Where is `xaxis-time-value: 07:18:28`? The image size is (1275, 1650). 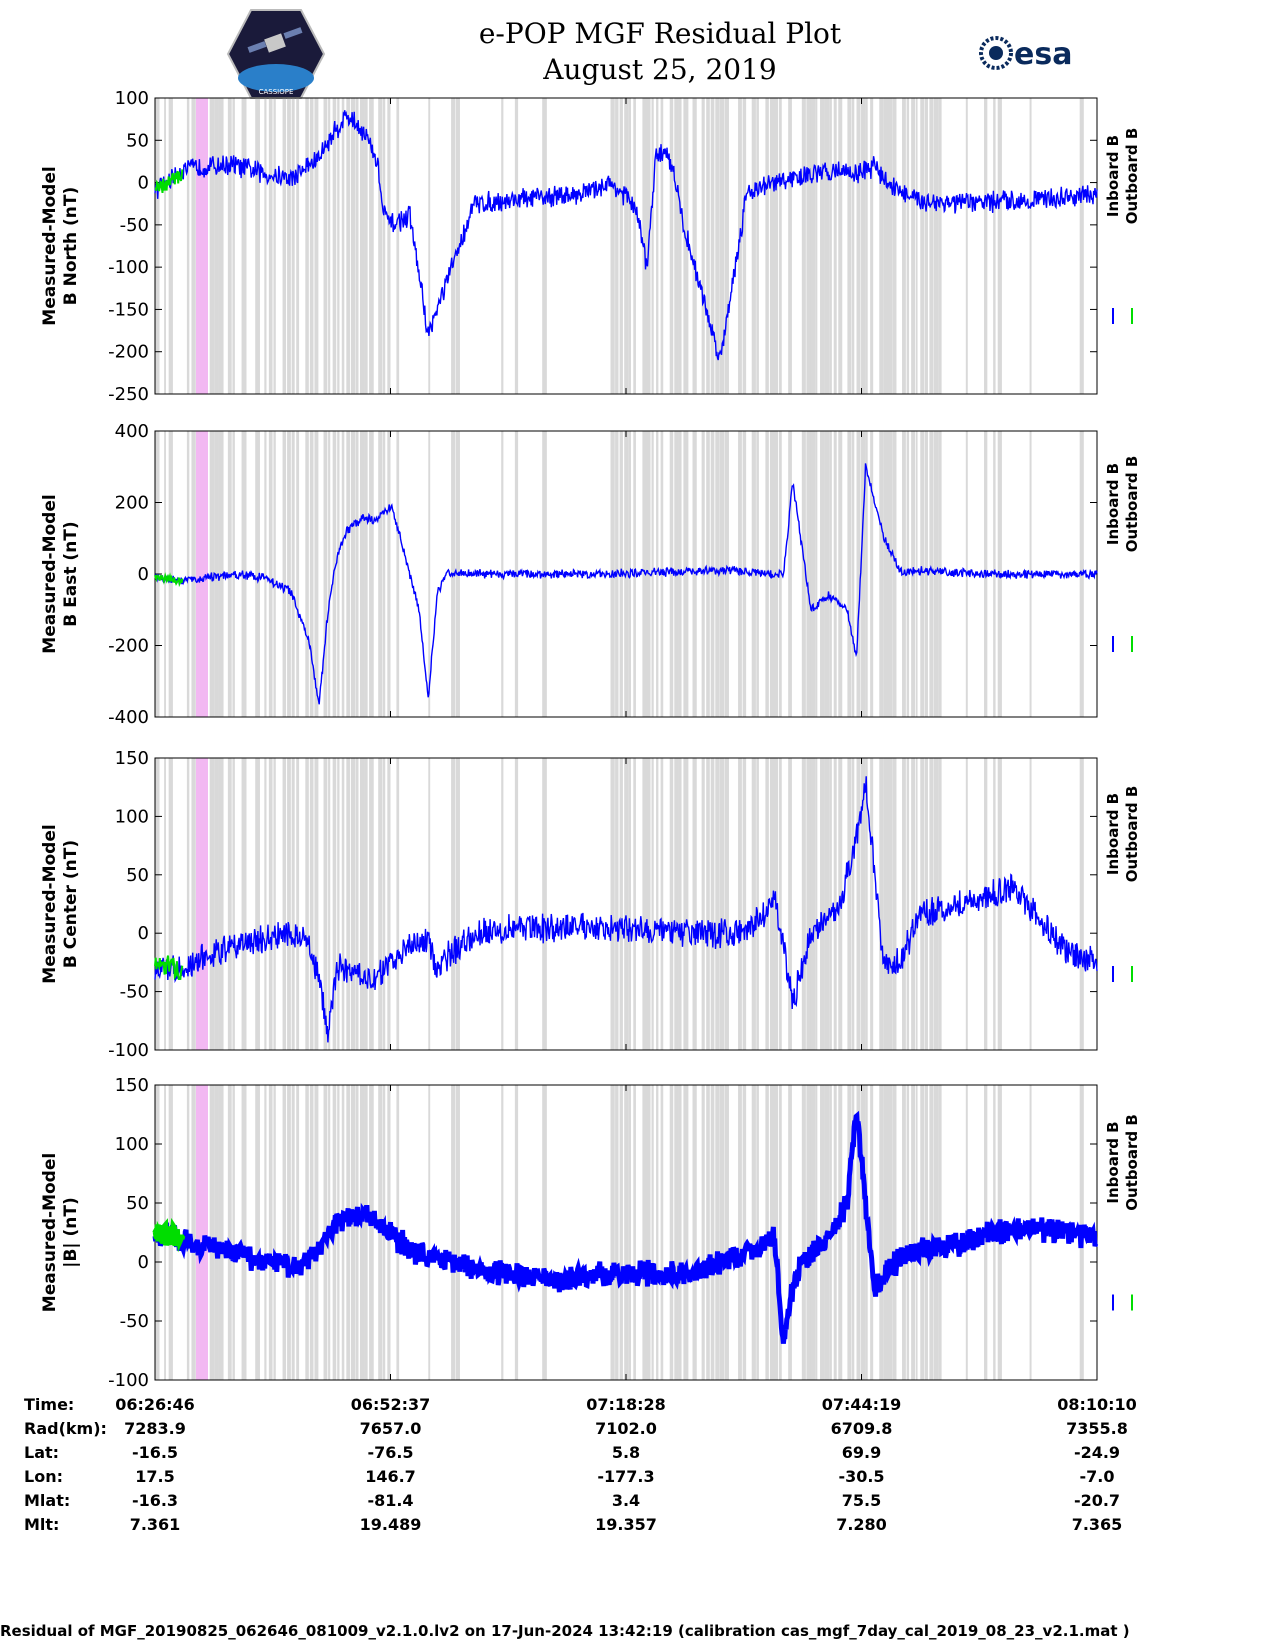 xaxis-time-value: 07:18:28 is located at coordinates (626, 1404).